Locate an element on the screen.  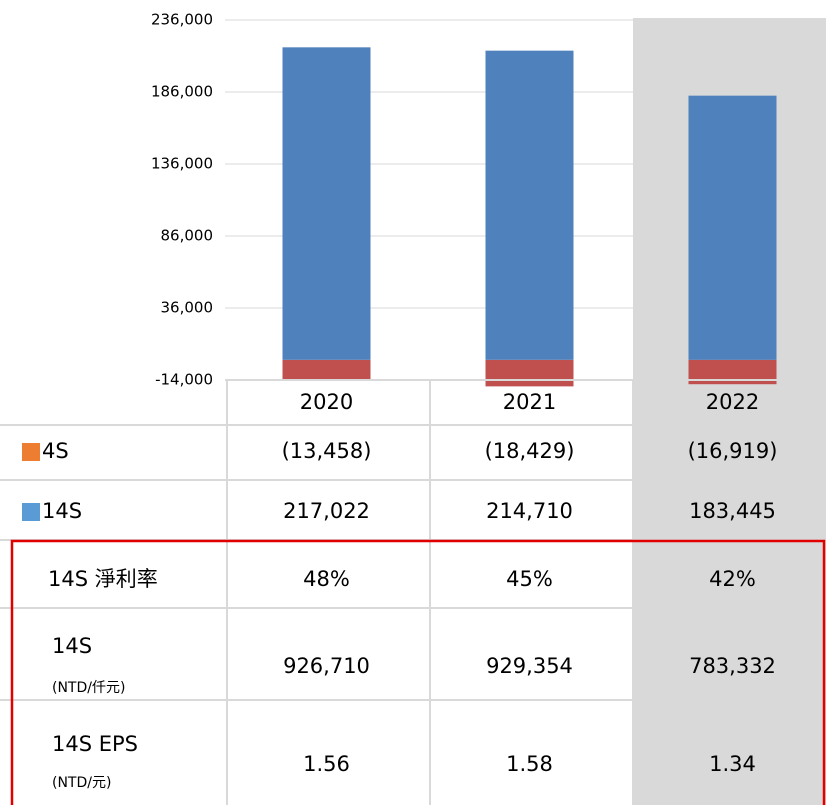
y-tick-label: 86,000 is located at coordinates (187, 236).